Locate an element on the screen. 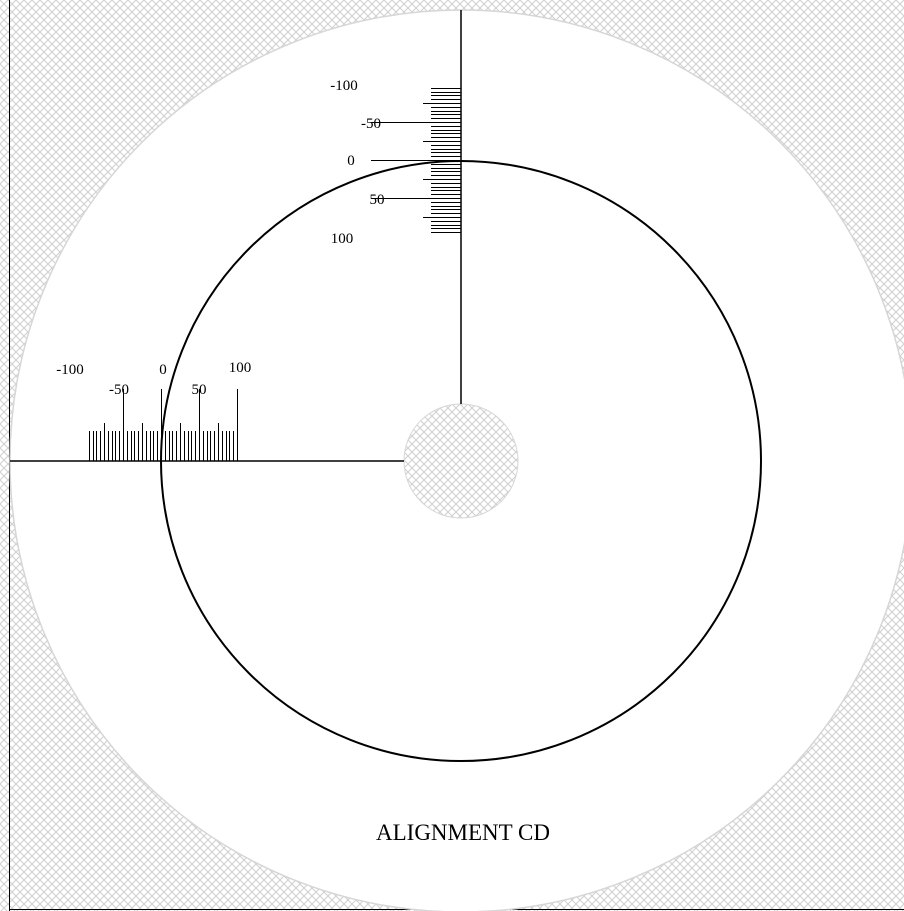  horizontal-scale-label-minus-50: -50 is located at coordinates (119, 390).